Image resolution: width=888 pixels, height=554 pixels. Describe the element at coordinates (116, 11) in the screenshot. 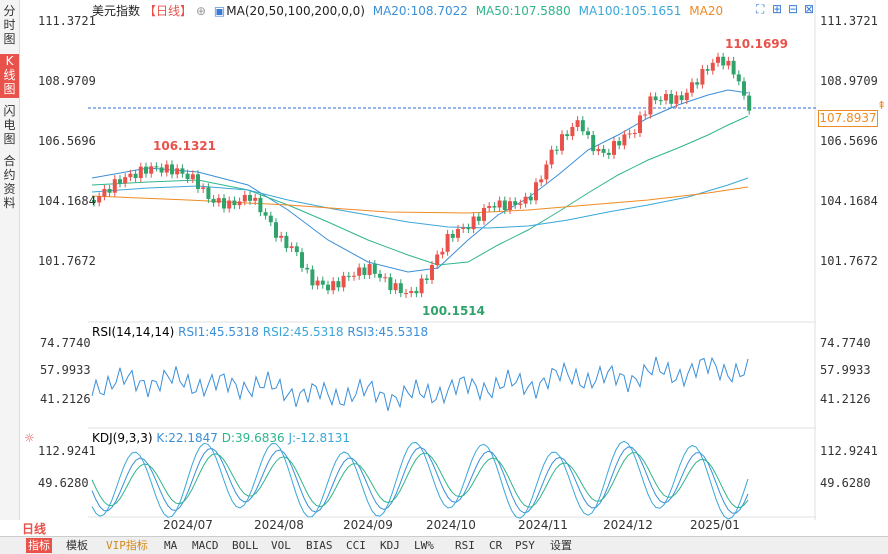

I see `instrument-name: 美元指数` at that location.